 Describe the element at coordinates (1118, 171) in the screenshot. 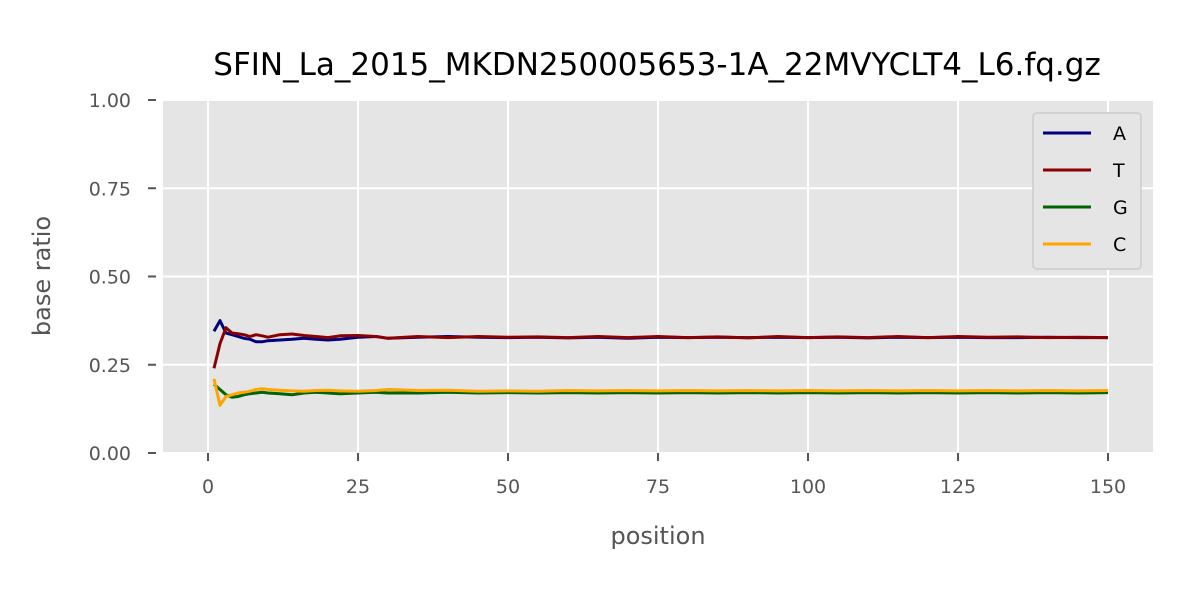

I see `legend-label-t: T` at that location.